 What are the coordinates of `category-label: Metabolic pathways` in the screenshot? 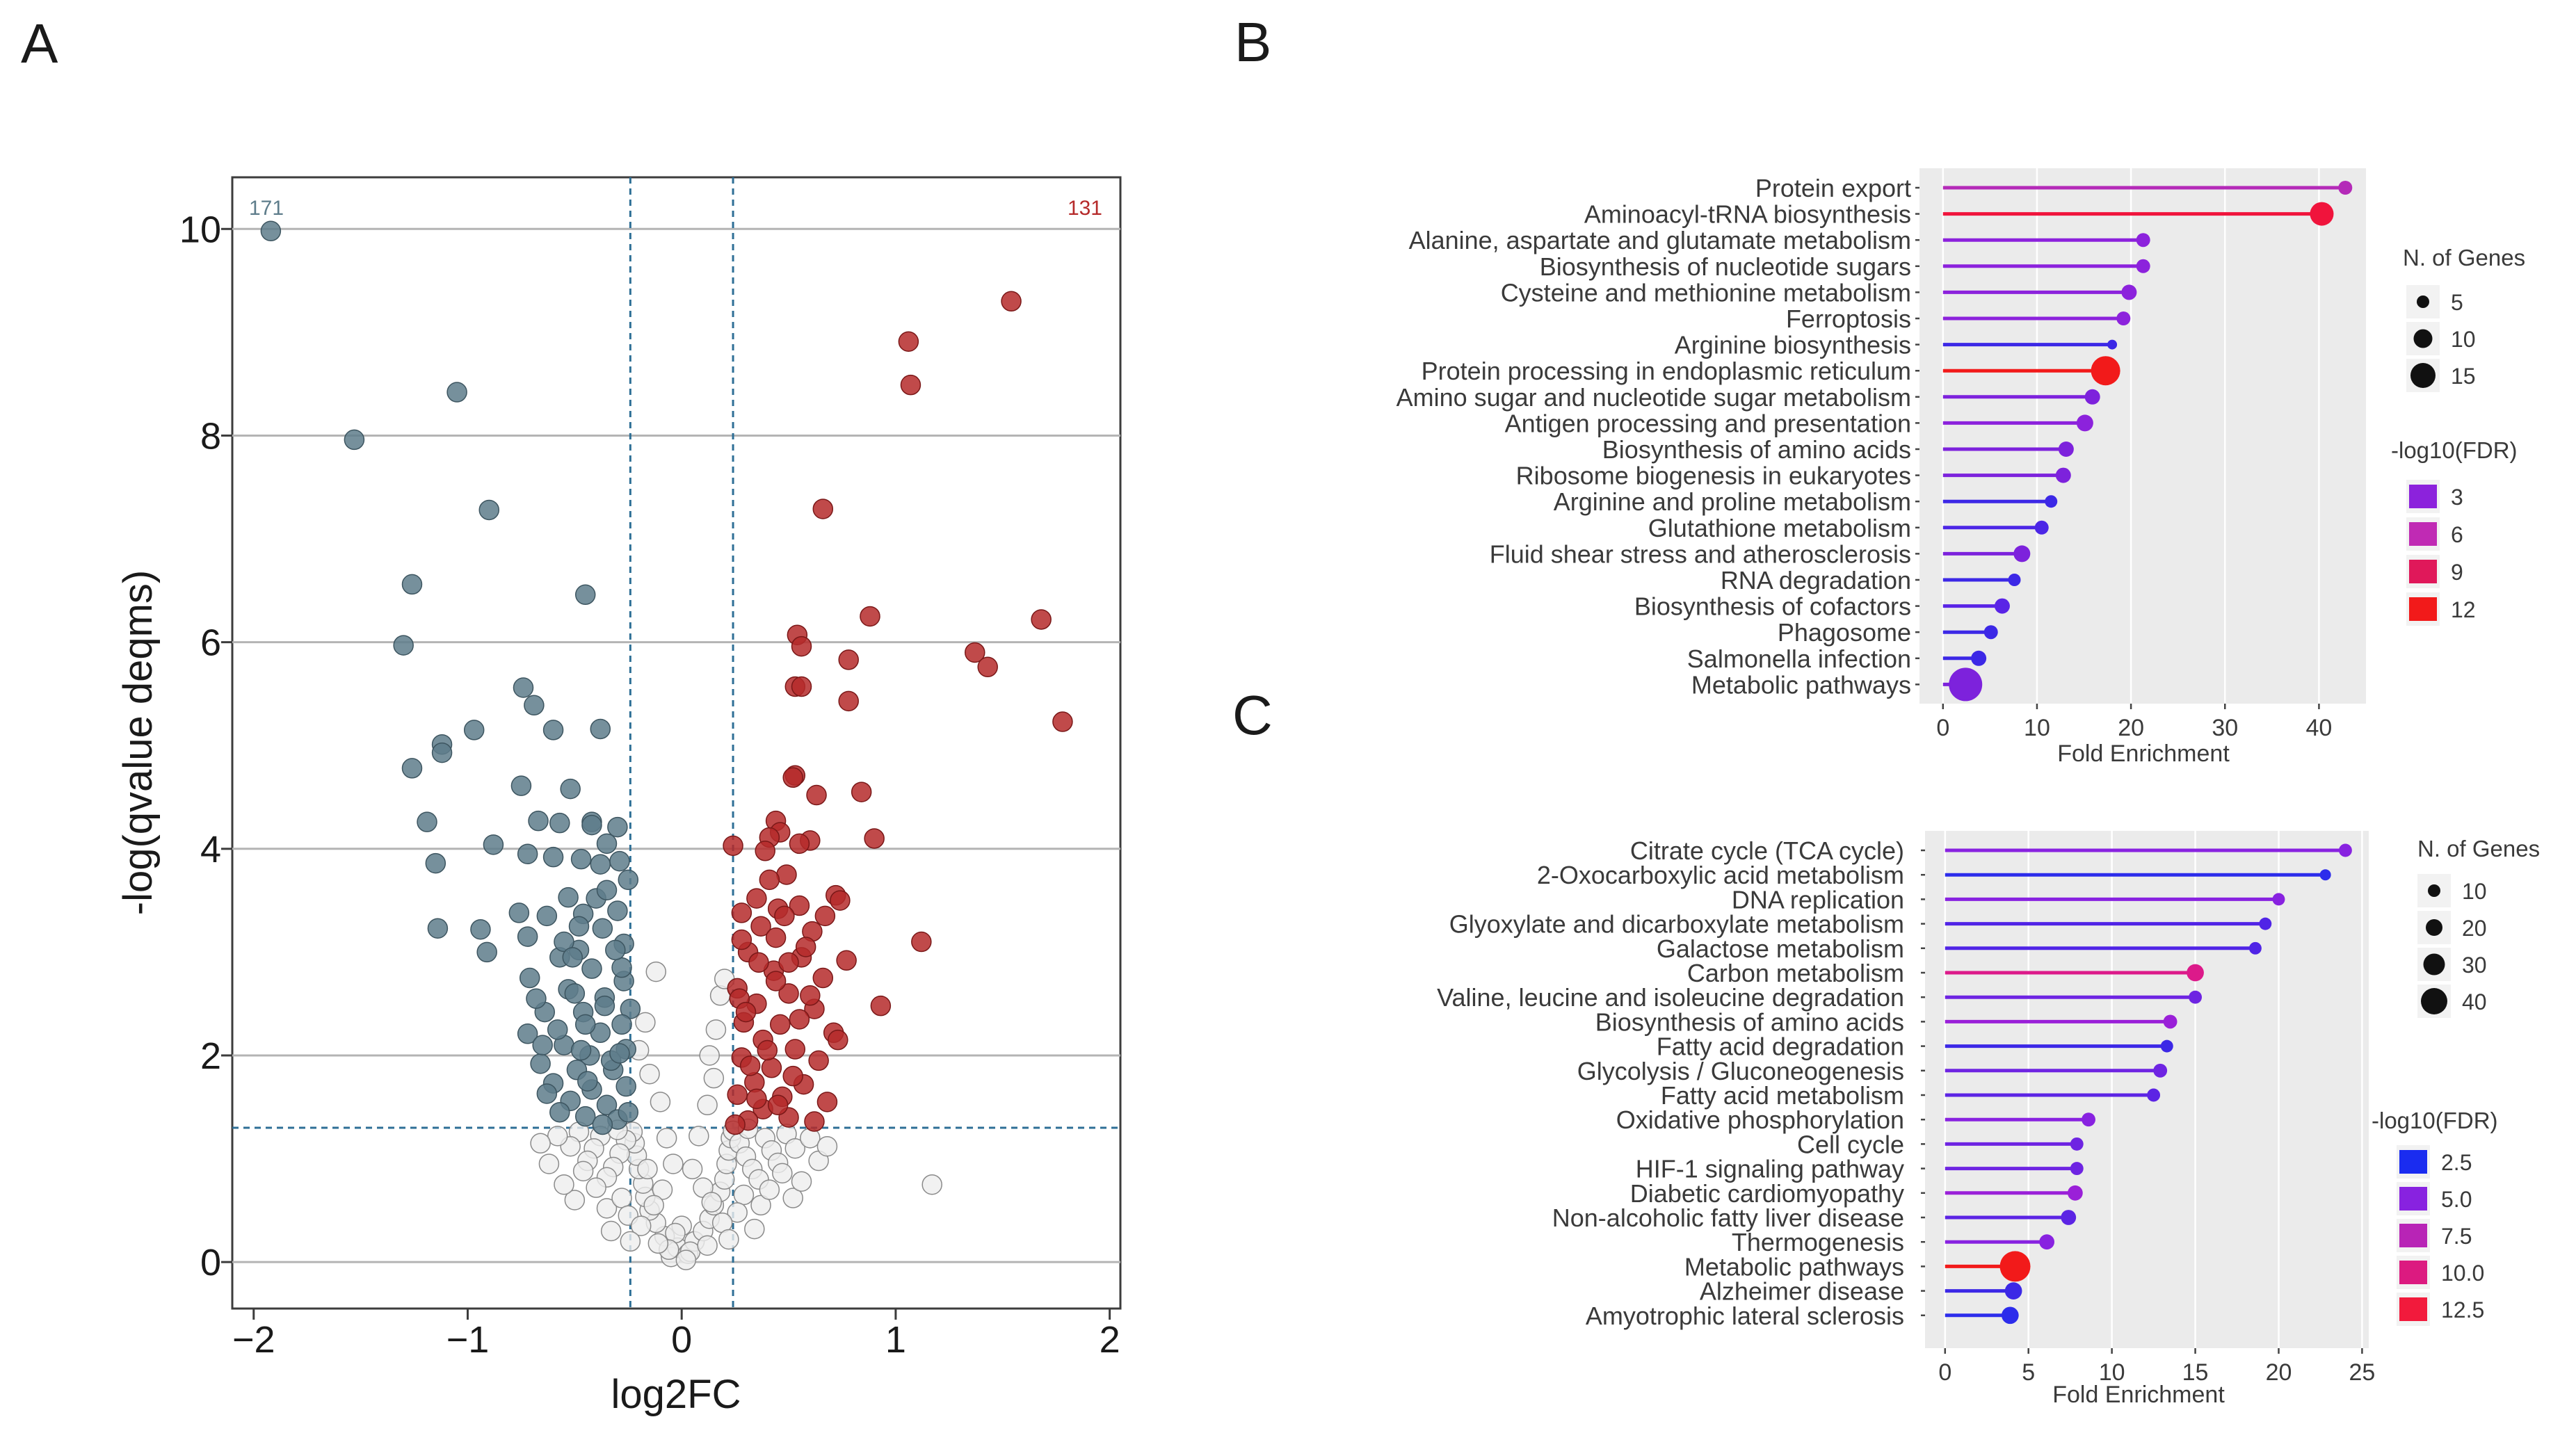 It's located at (1794, 1267).